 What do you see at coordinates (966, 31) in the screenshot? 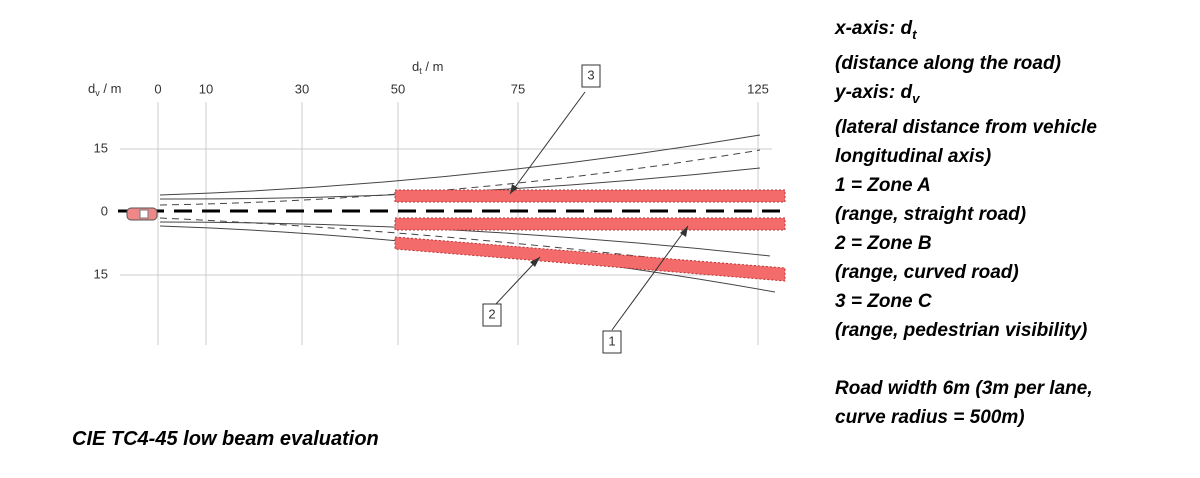
I see `legend-line: x-axis: dt` at bounding box center [966, 31].